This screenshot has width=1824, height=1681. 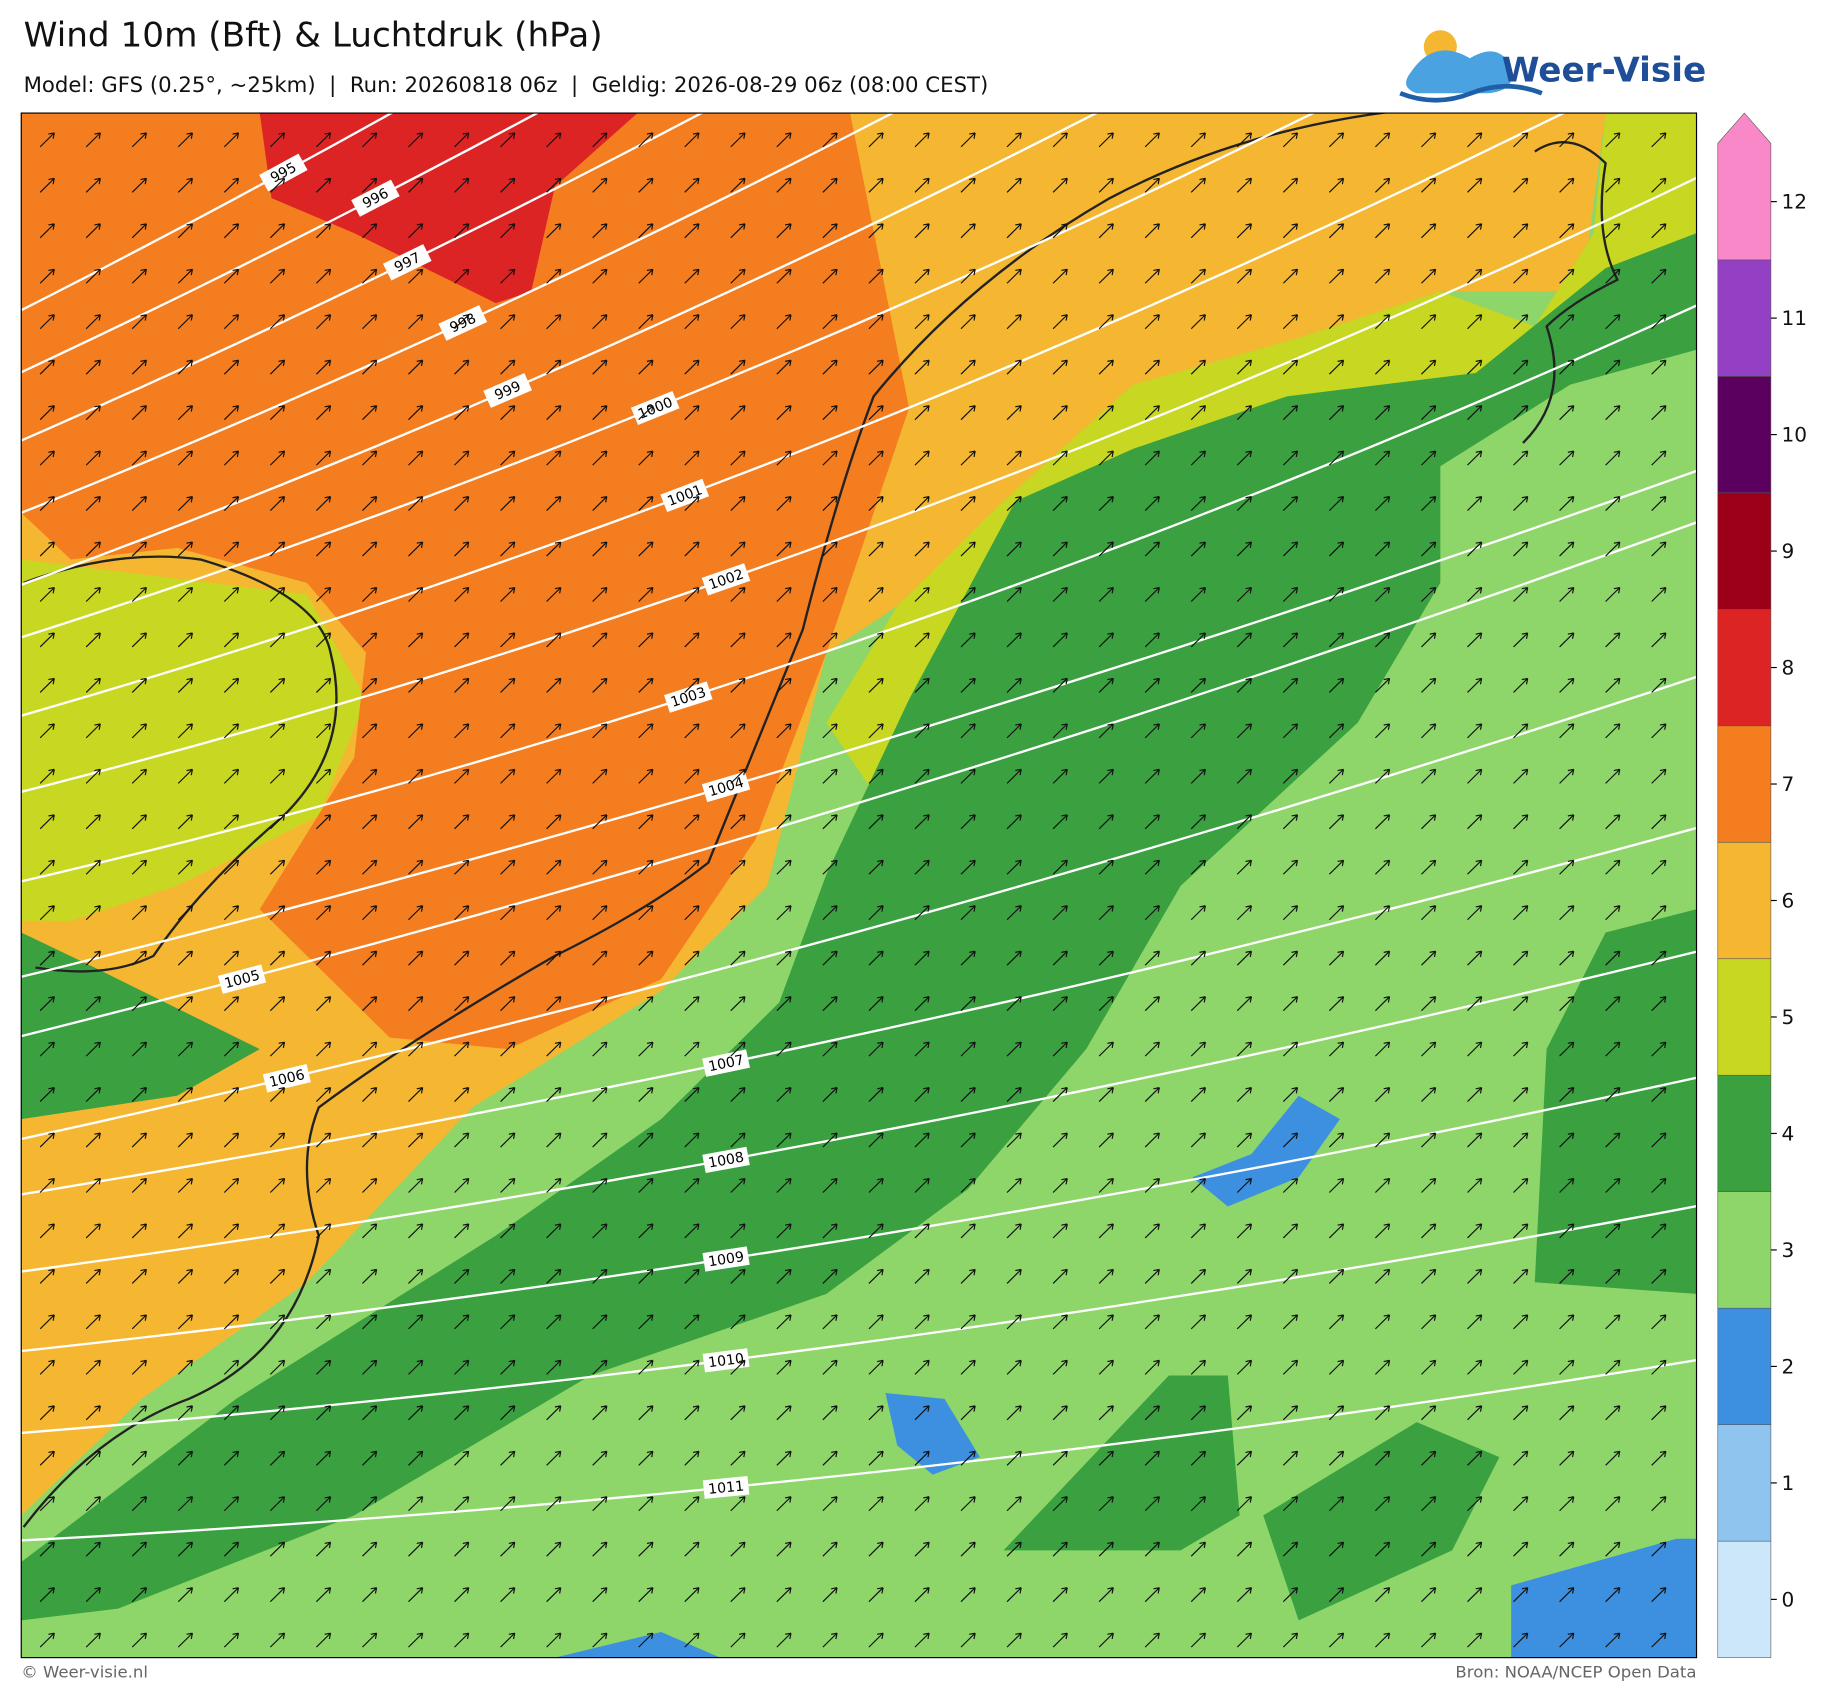 What do you see at coordinates (932, 1434) in the screenshot?
I see `zone-bft2` at bounding box center [932, 1434].